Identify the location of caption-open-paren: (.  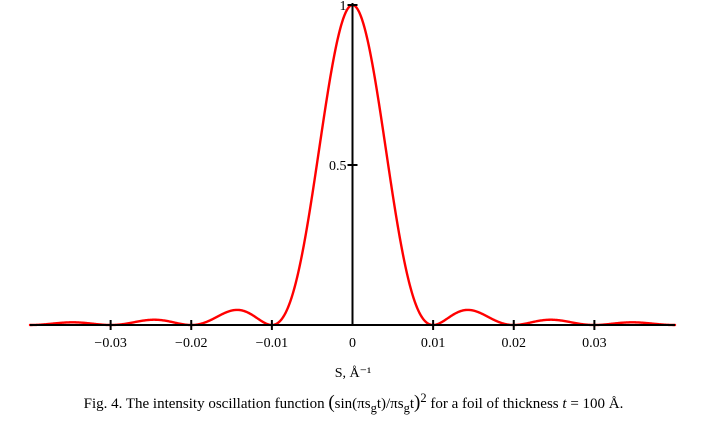
(331, 402).